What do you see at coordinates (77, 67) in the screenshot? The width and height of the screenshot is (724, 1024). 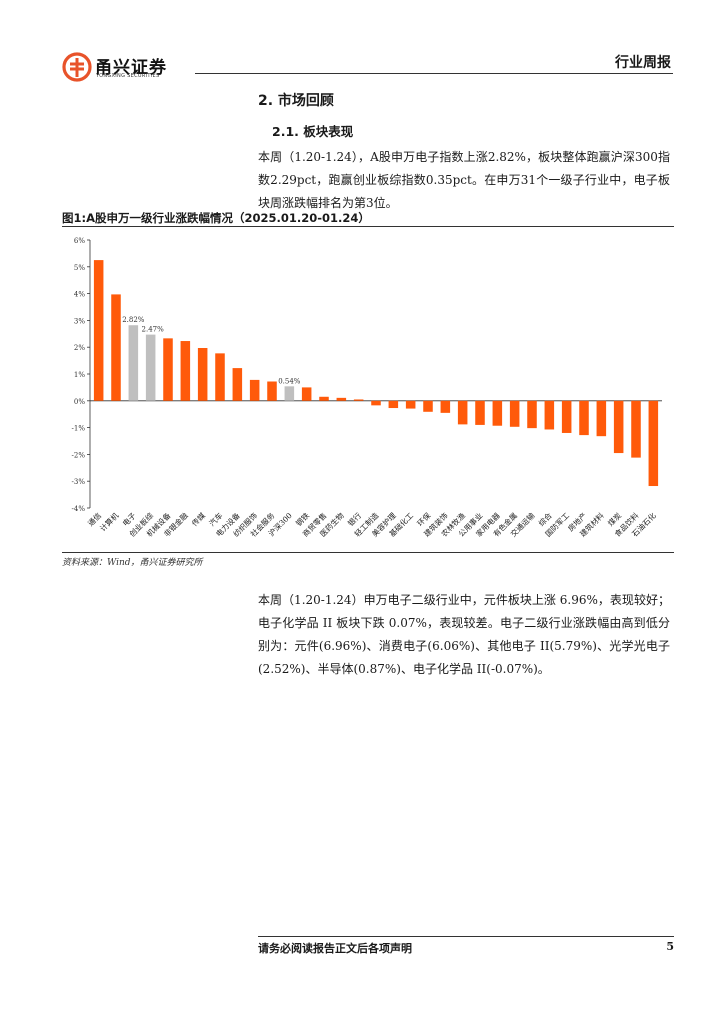 I see `logo-mark-icon` at bounding box center [77, 67].